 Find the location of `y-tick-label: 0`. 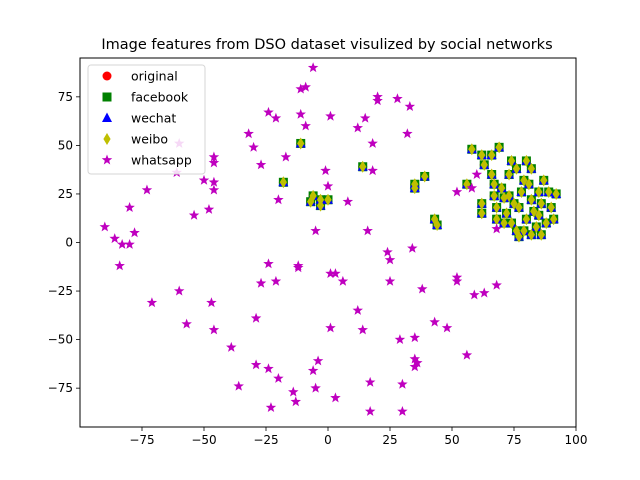

y-tick-label: 0 is located at coordinates (69, 243).